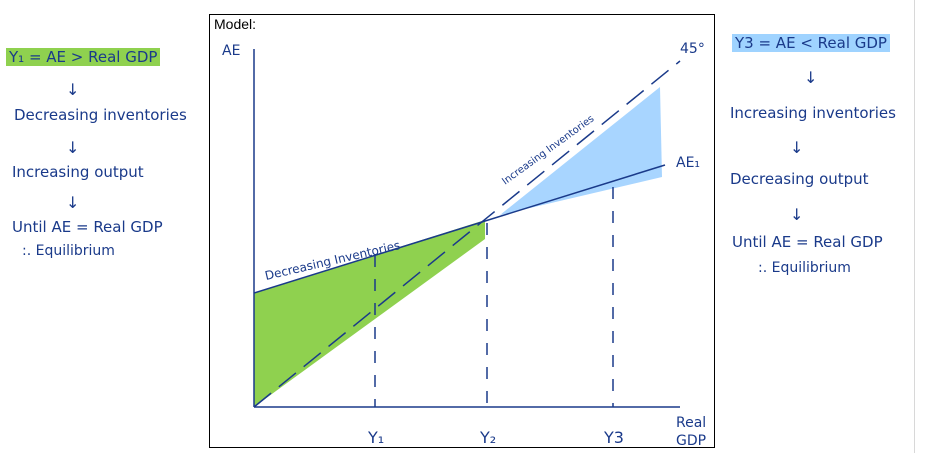 Image resolution: width=927 pixels, height=453 pixels. I want to click on tick-label-y2: Y₂, so click(487, 437).